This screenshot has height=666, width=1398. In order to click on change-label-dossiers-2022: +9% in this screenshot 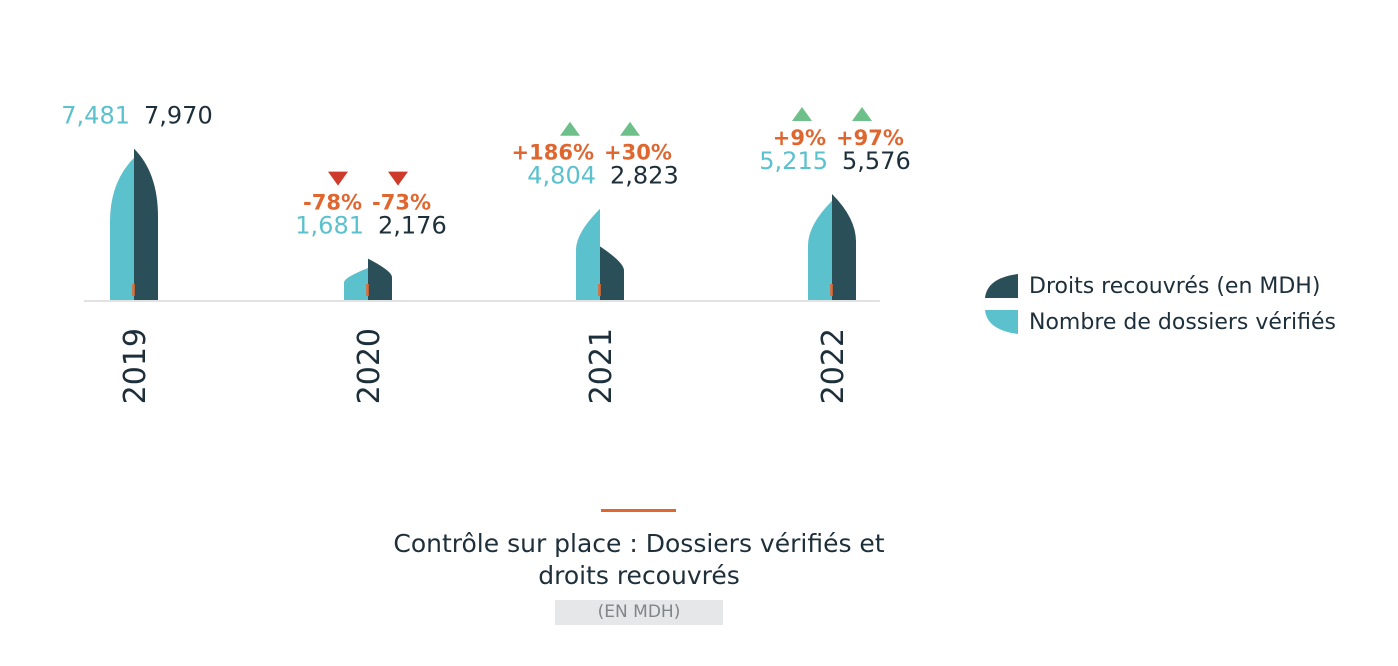, I will do `click(799, 138)`.